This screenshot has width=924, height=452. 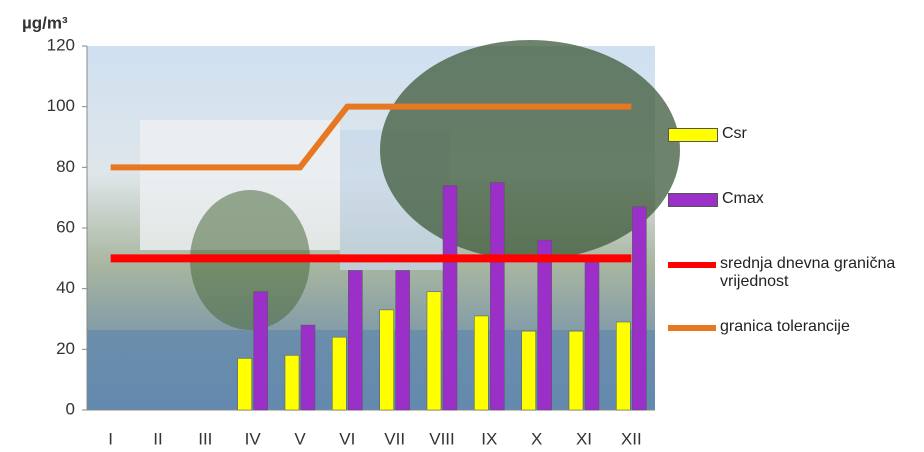 What do you see at coordinates (45, 22) in the screenshot?
I see `y-axis-label: µg/m³` at bounding box center [45, 22].